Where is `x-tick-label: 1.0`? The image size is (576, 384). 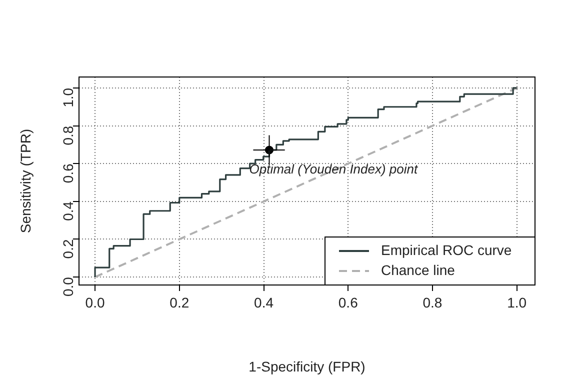 x-tick-label: 1.0 is located at coordinates (517, 302).